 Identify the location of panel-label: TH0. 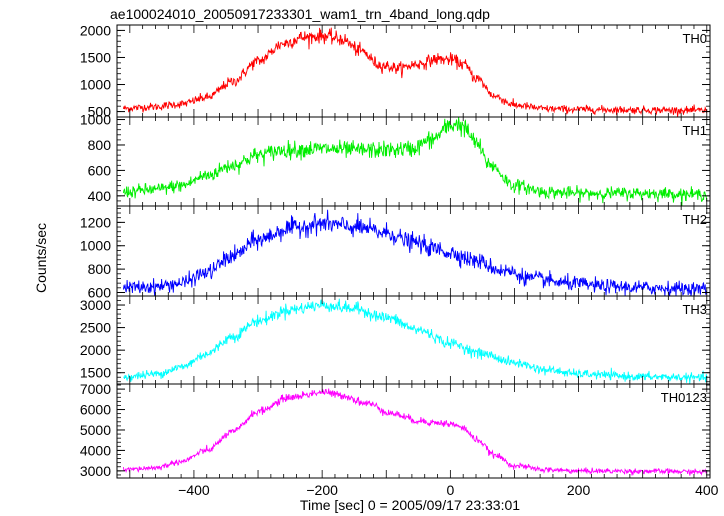
(694, 38).